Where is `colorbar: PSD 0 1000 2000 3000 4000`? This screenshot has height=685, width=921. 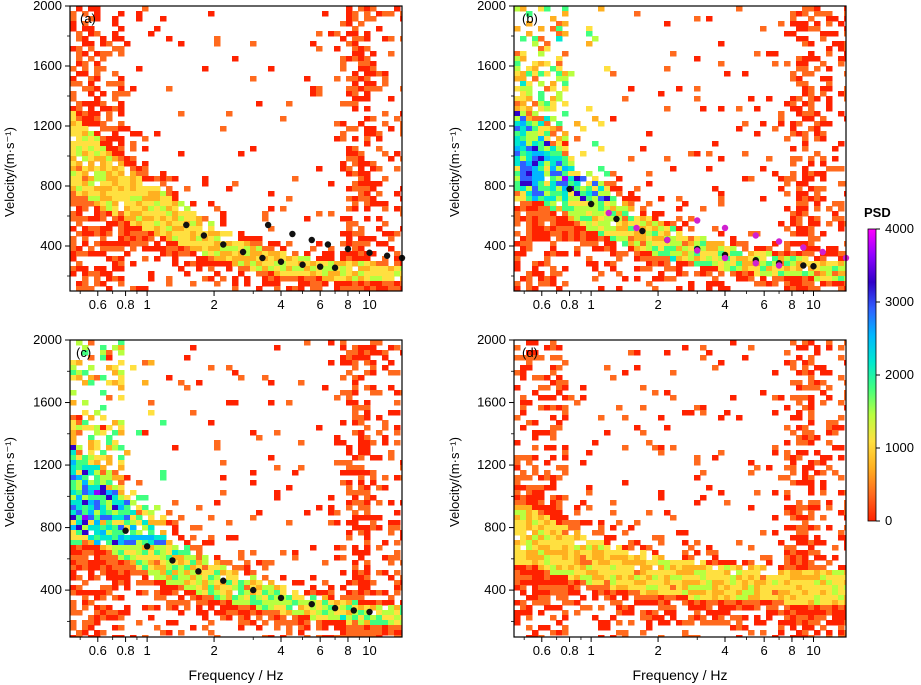
colorbar: PSD 0 1000 2000 3000 4000 is located at coordinates (889, 366).